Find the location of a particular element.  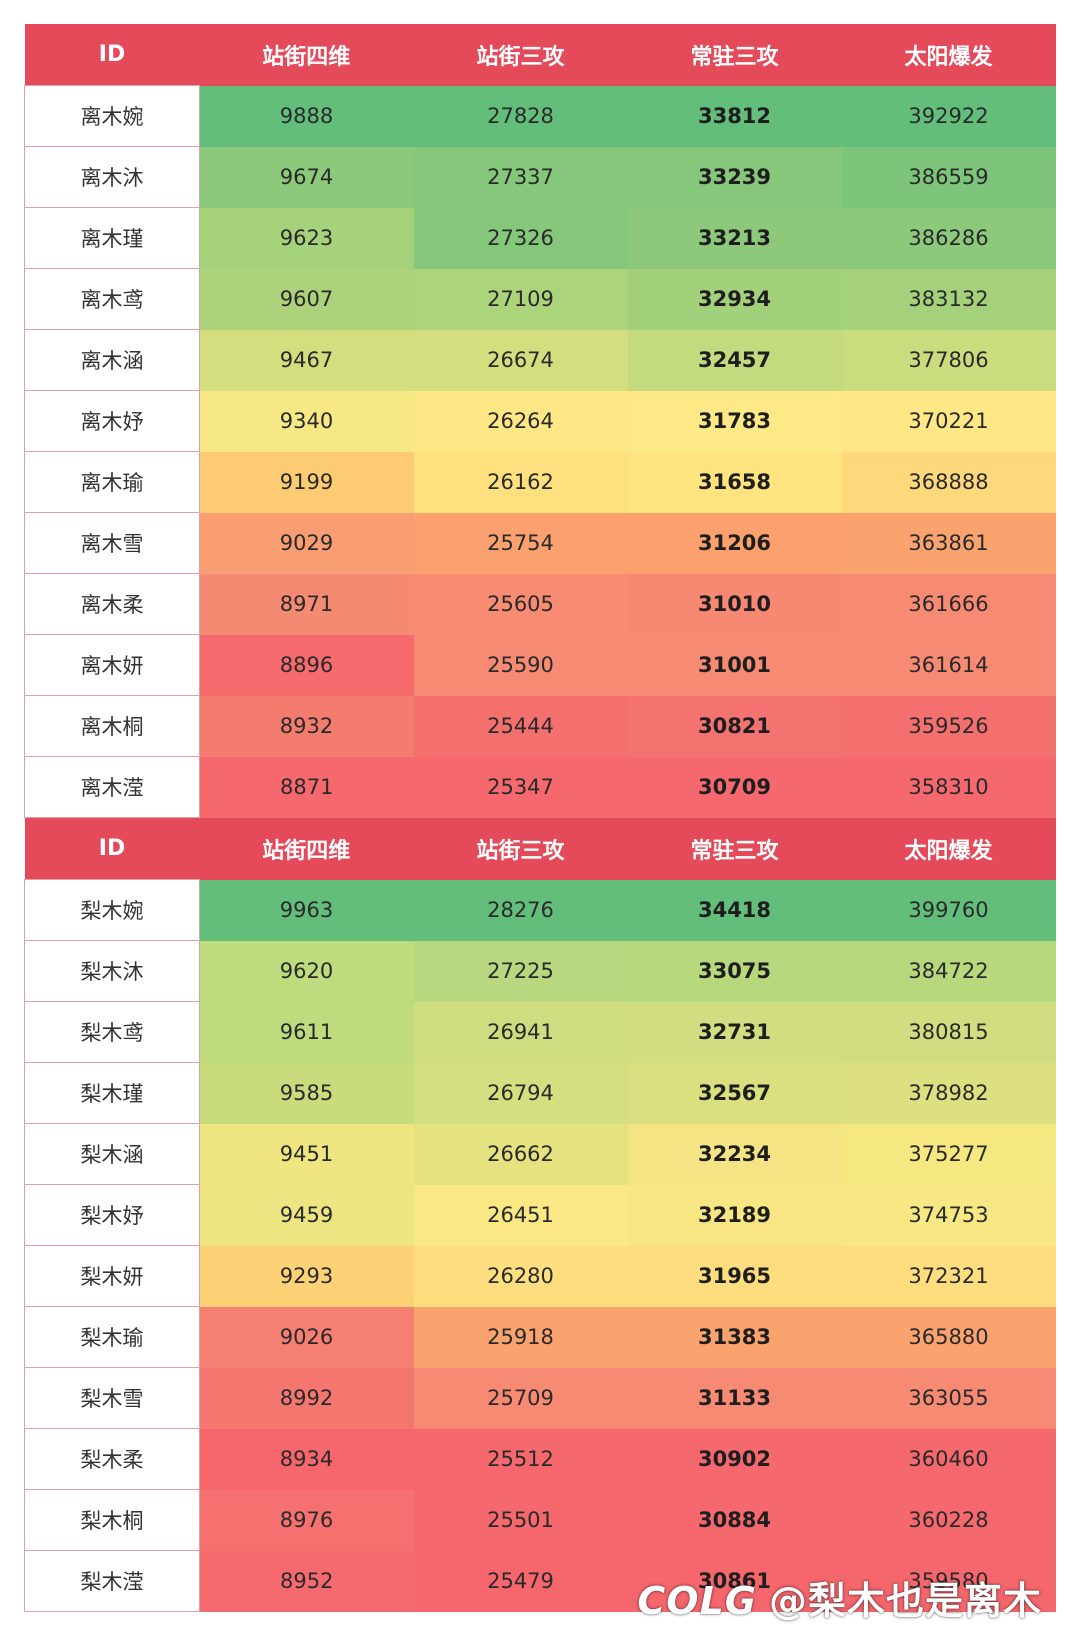

row-id: 离木涵 is located at coordinates (112, 360).